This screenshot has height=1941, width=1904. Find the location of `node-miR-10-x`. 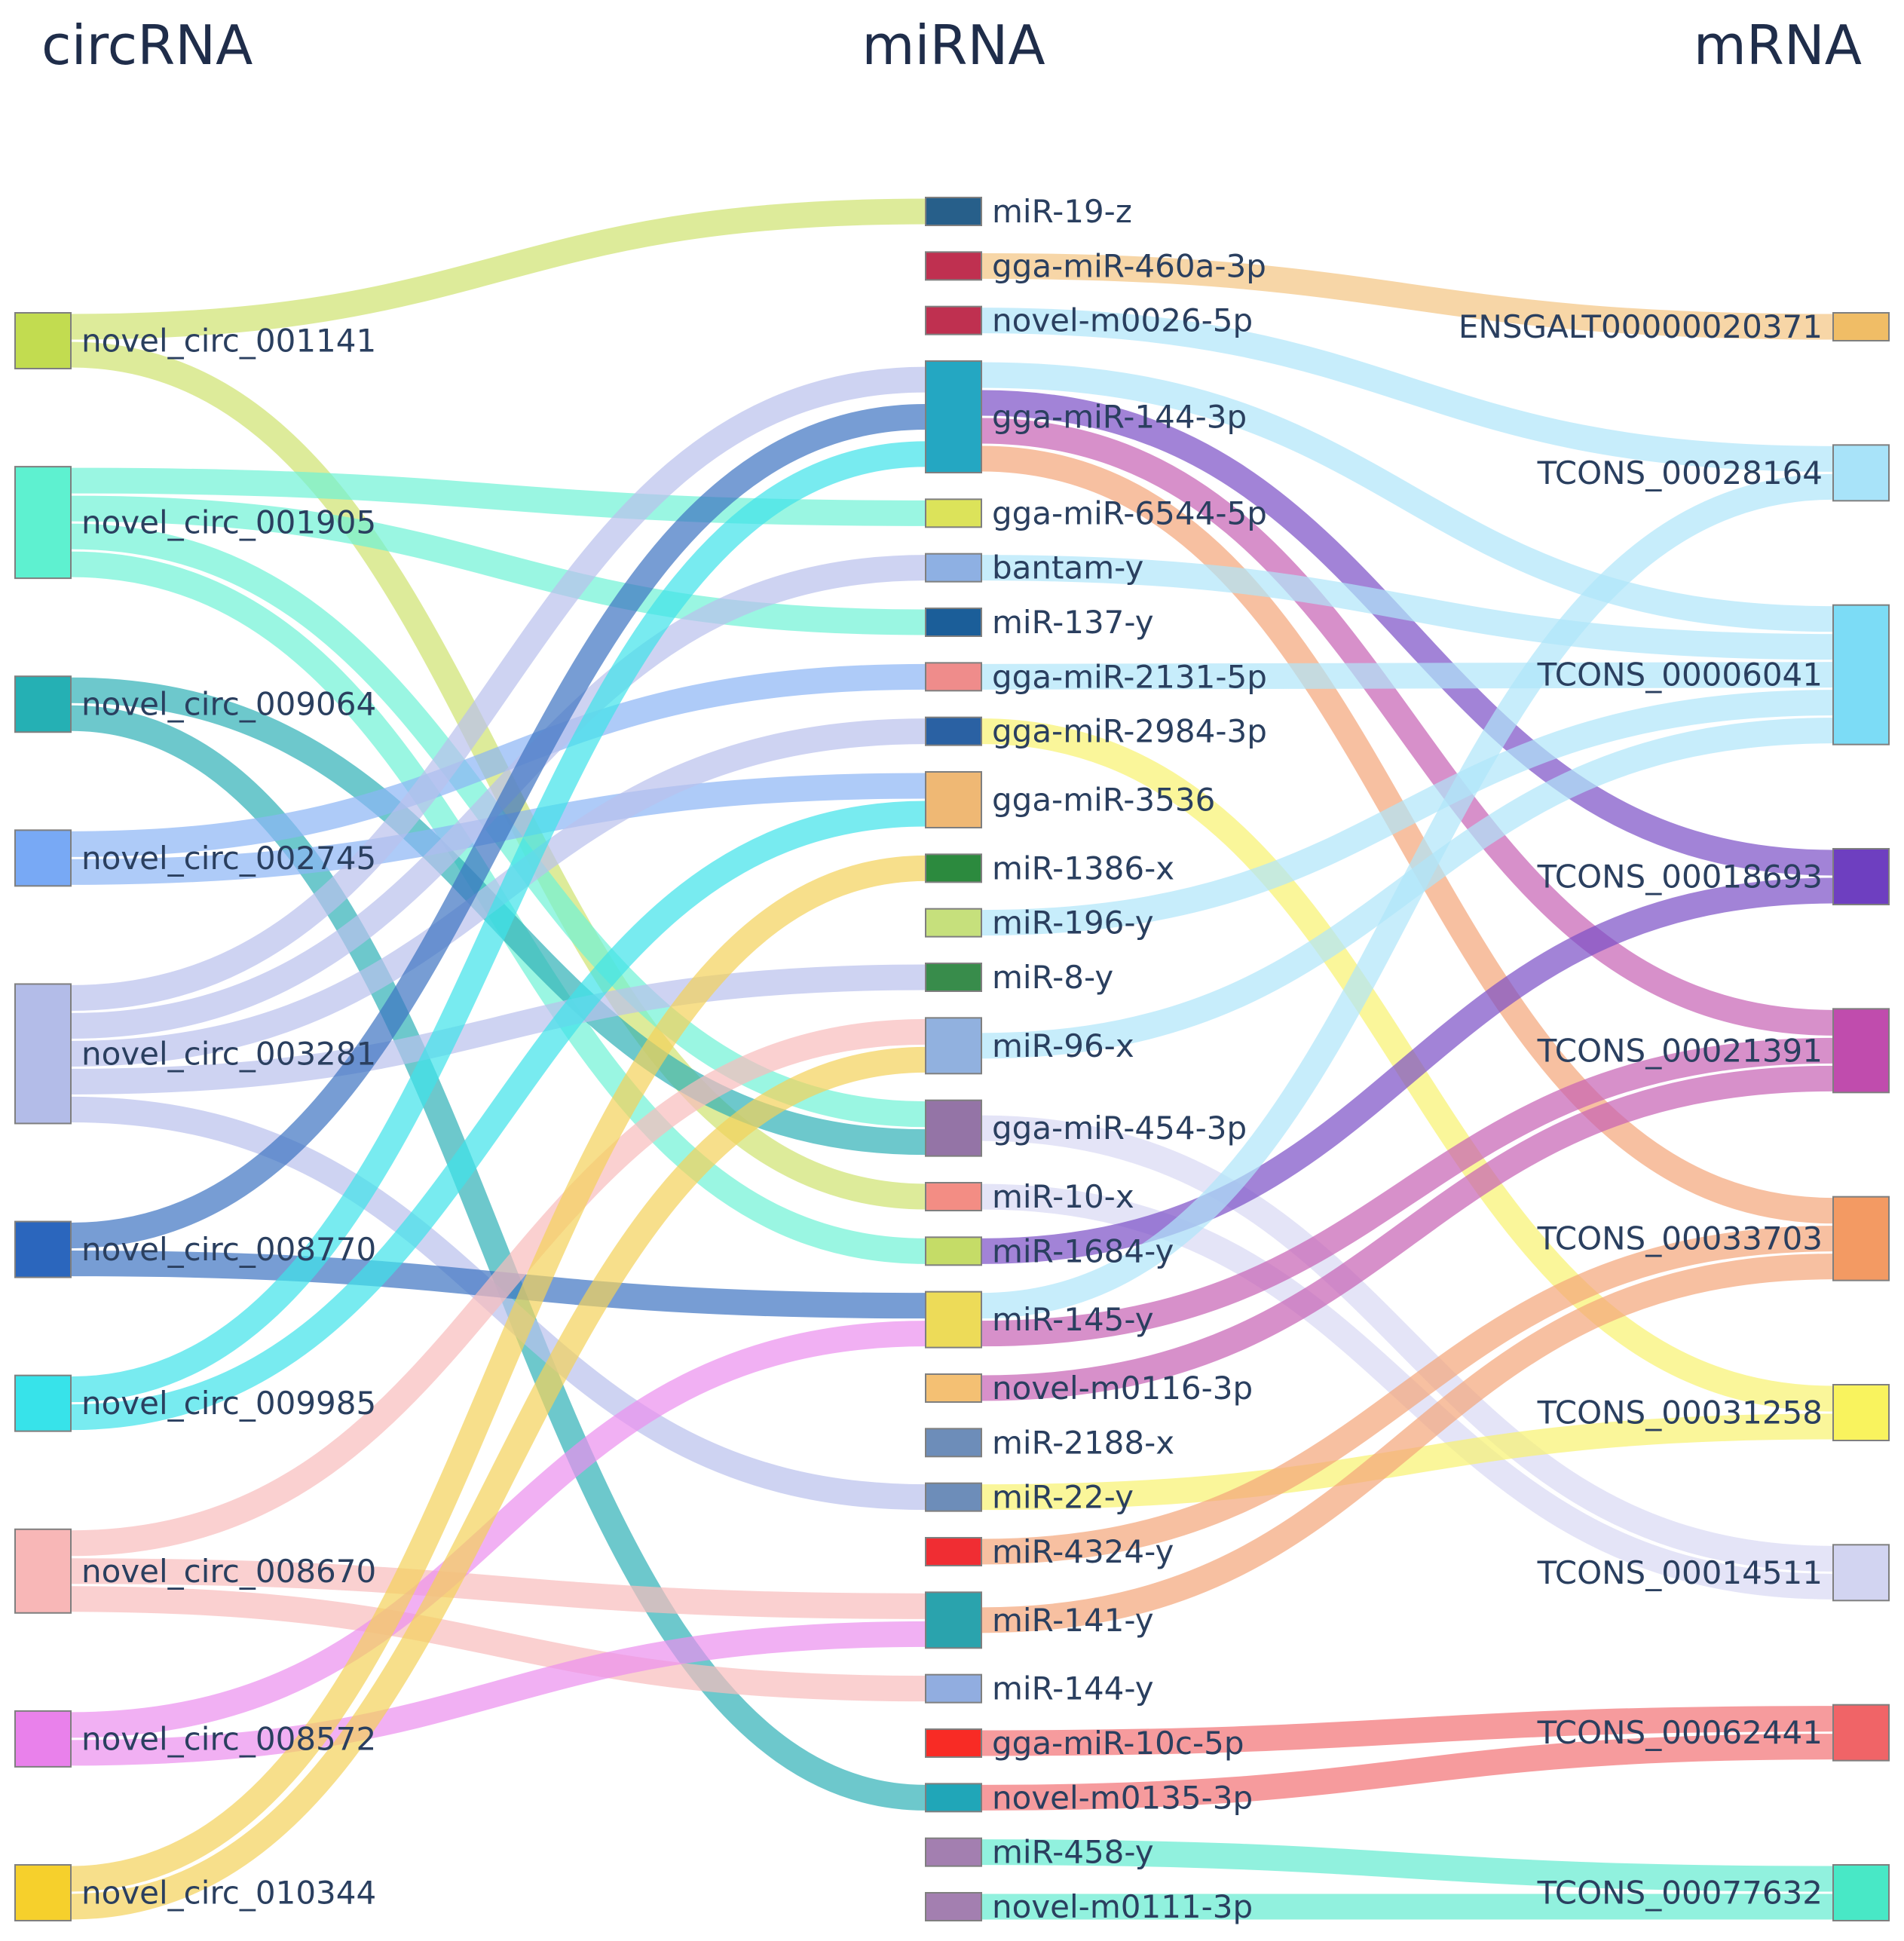

node-miR-10-x is located at coordinates (953, 1196).